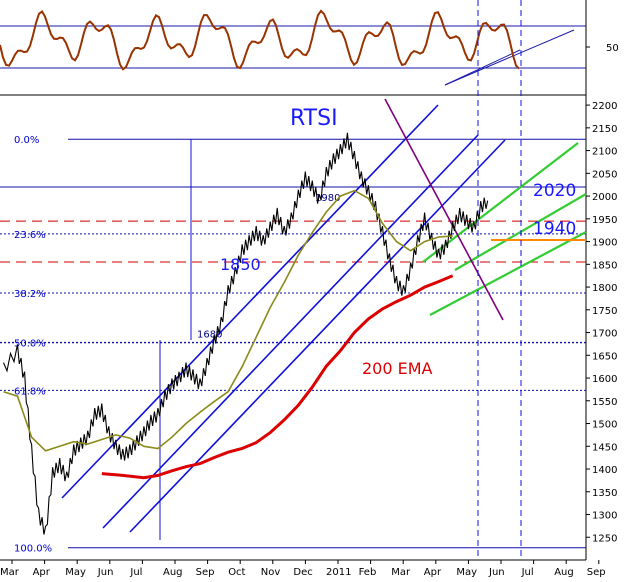 The image size is (636, 582). I want to click on price-tick-label: 2000, so click(604, 197).